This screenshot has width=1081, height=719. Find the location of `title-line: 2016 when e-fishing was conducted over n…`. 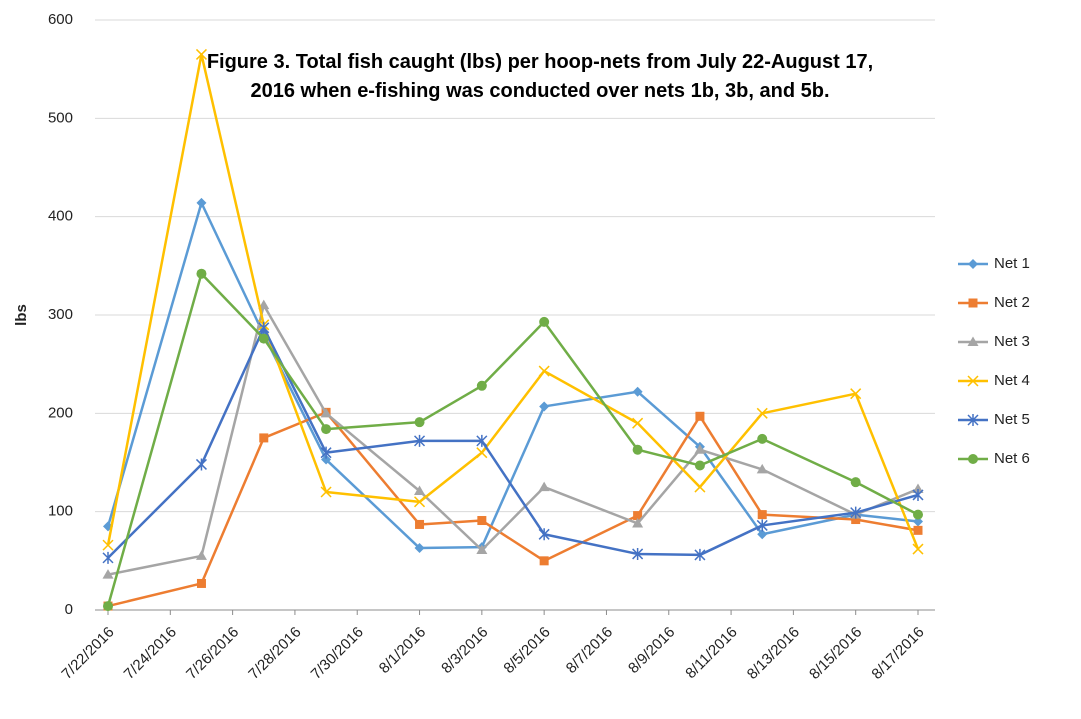

title-line: 2016 when e-fishing was conducted over n… is located at coordinates (540, 91).